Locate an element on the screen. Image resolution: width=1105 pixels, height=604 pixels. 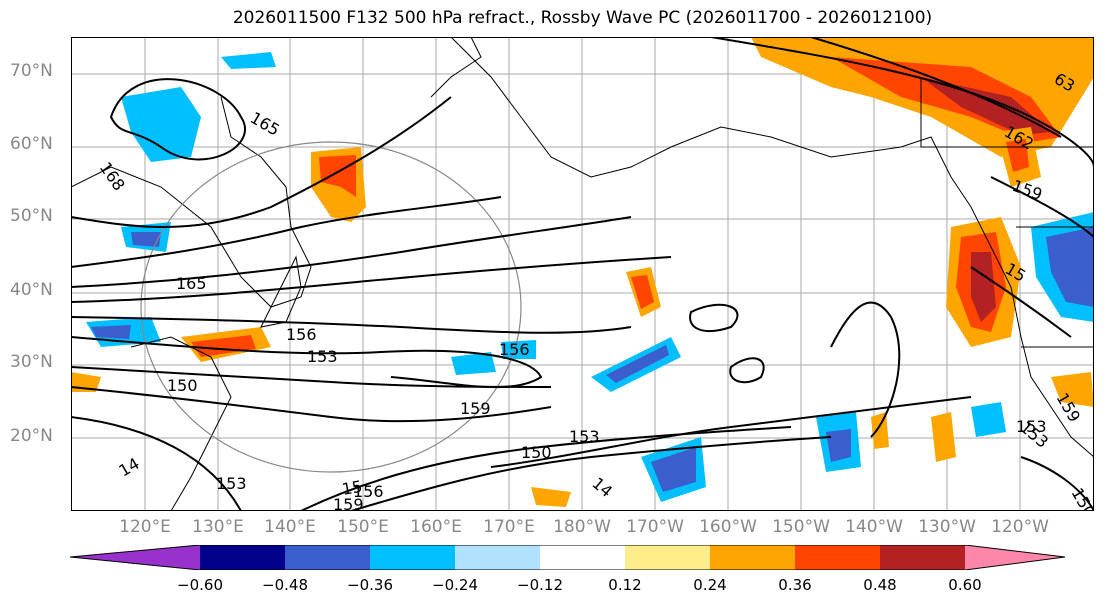
contour-label: 168 is located at coordinates (112, 176).